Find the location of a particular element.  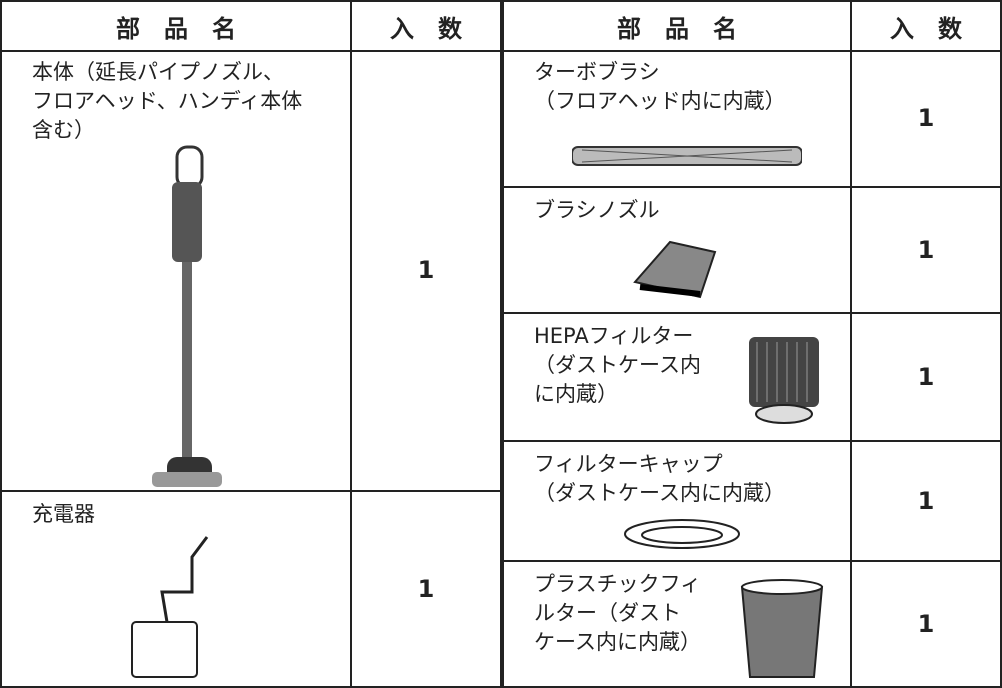

name-line: 本体（延長パイプノズル、 is located at coordinates (158, 72).